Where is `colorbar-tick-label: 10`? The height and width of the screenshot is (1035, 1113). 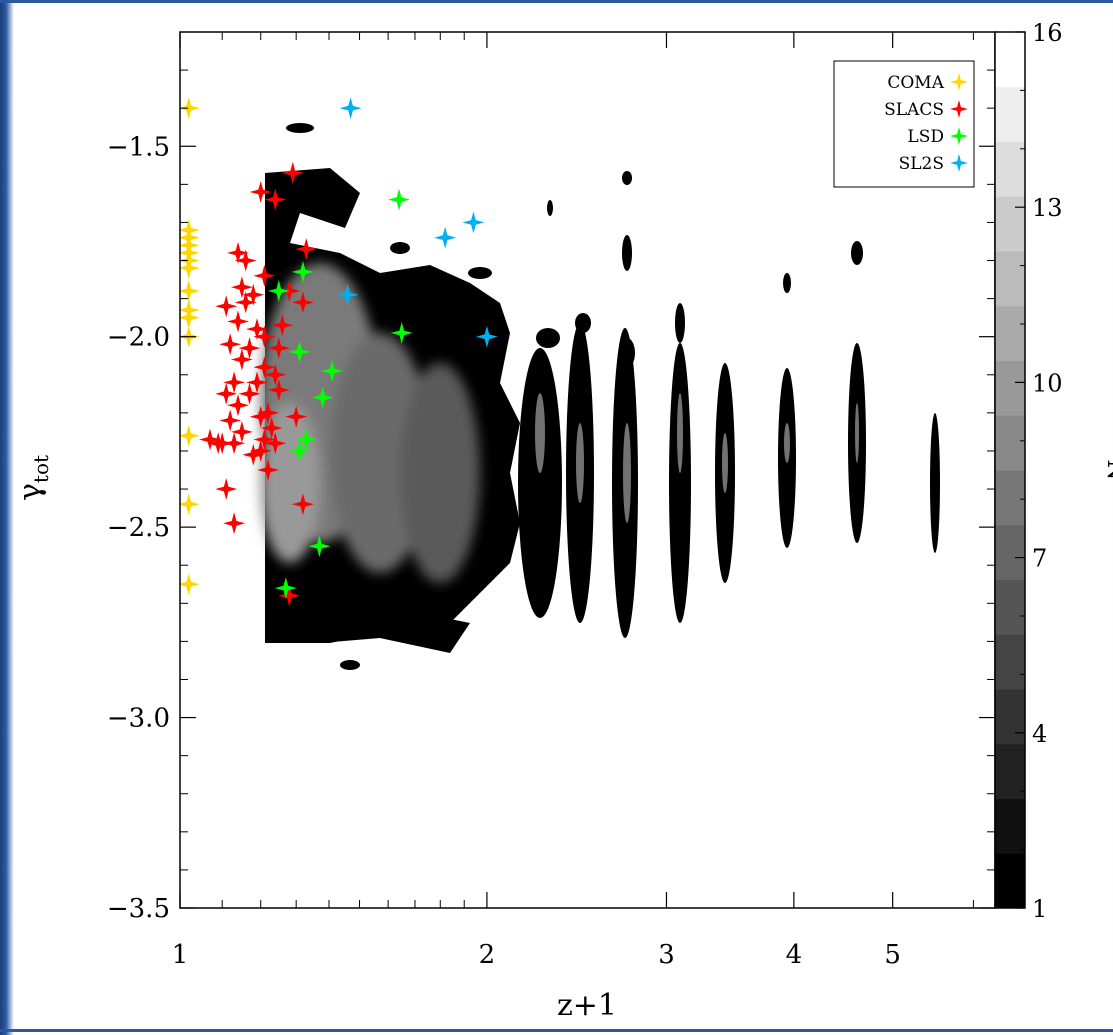 colorbar-tick-label: 10 is located at coordinates (1047, 383).